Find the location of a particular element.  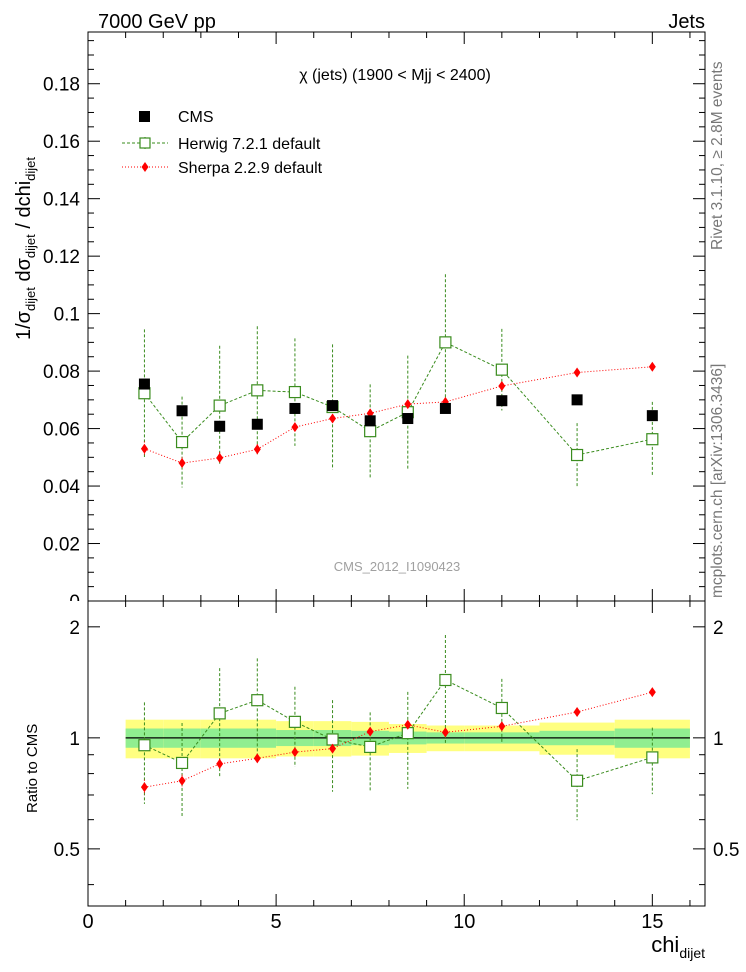

analysis-watermark: CMS_2012_I1090423 is located at coordinates (397, 566).